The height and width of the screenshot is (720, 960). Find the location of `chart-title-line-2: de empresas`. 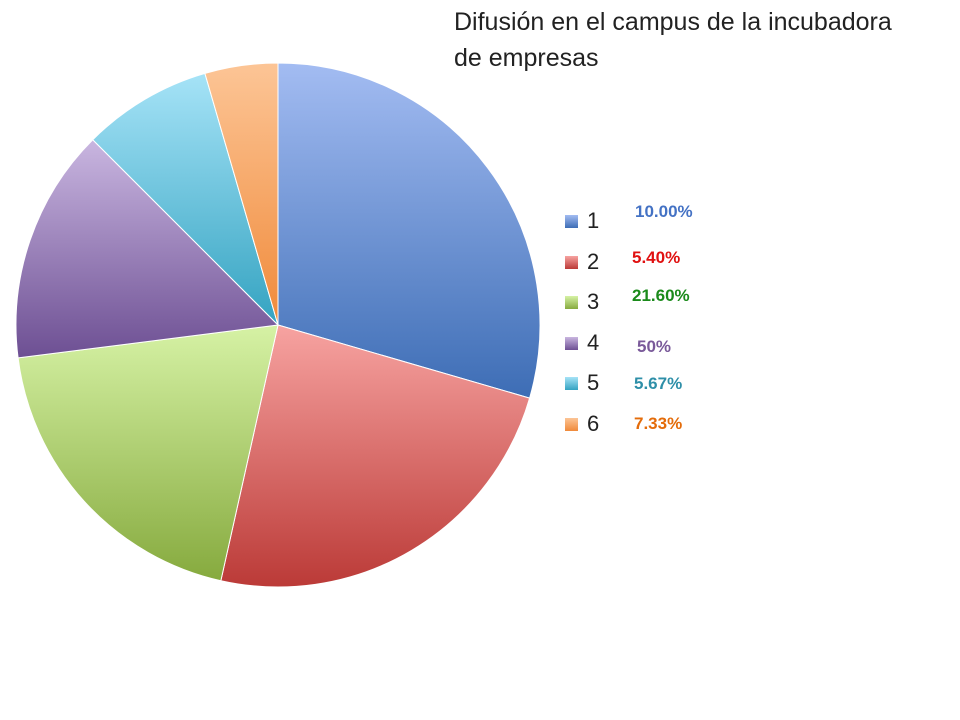

chart-title-line-2: de empresas is located at coordinates (526, 58).